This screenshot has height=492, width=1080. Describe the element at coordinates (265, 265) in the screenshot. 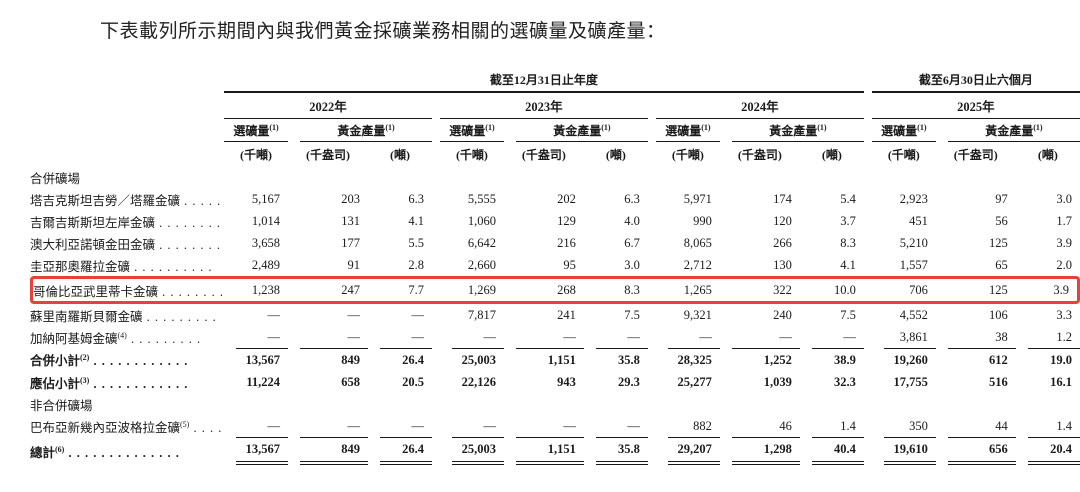

I see `value-cell: 2,489` at that location.